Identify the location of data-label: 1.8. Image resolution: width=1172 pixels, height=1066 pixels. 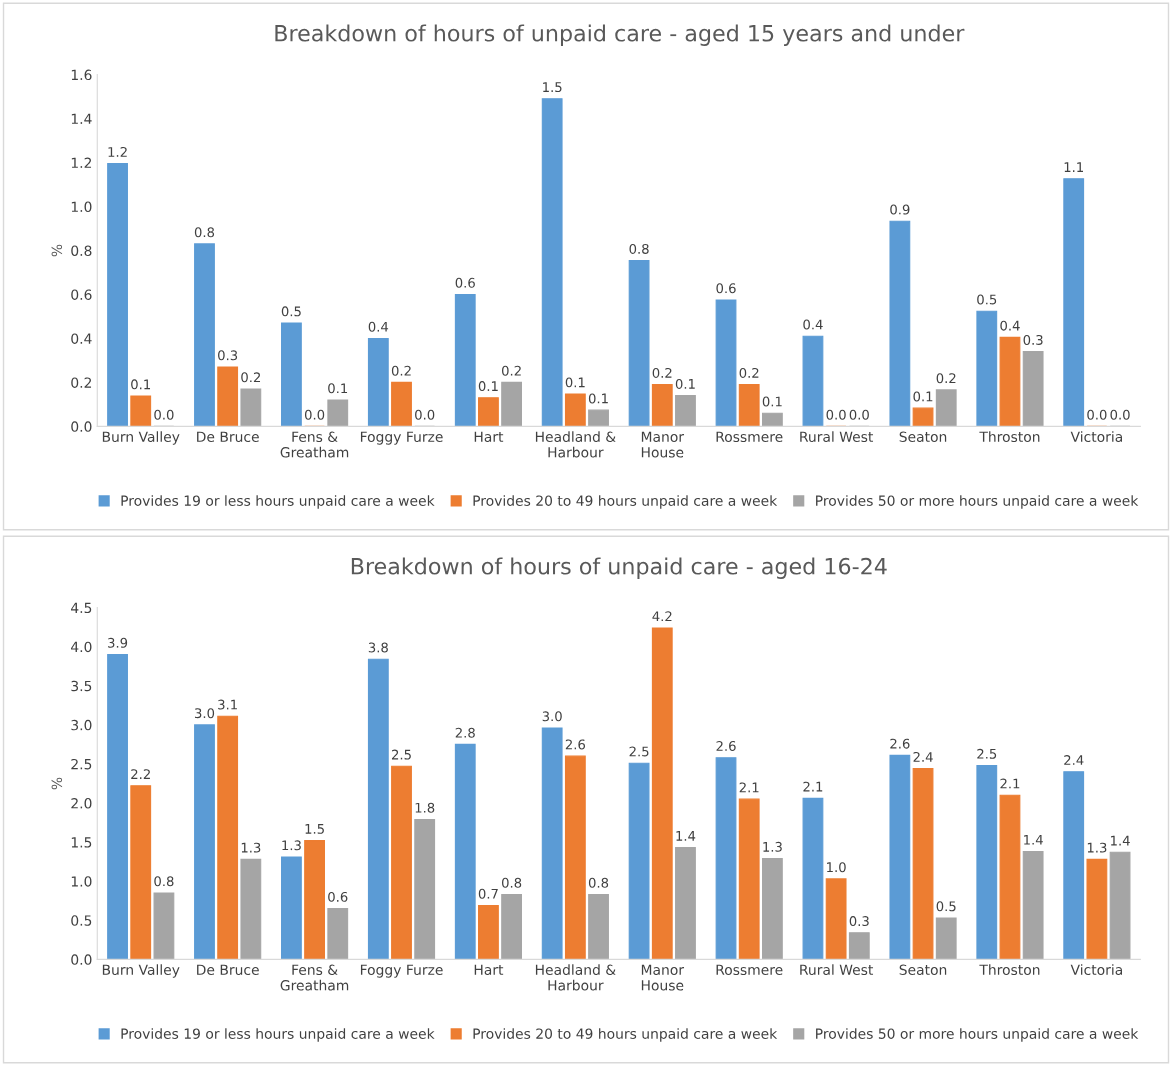
(425, 807).